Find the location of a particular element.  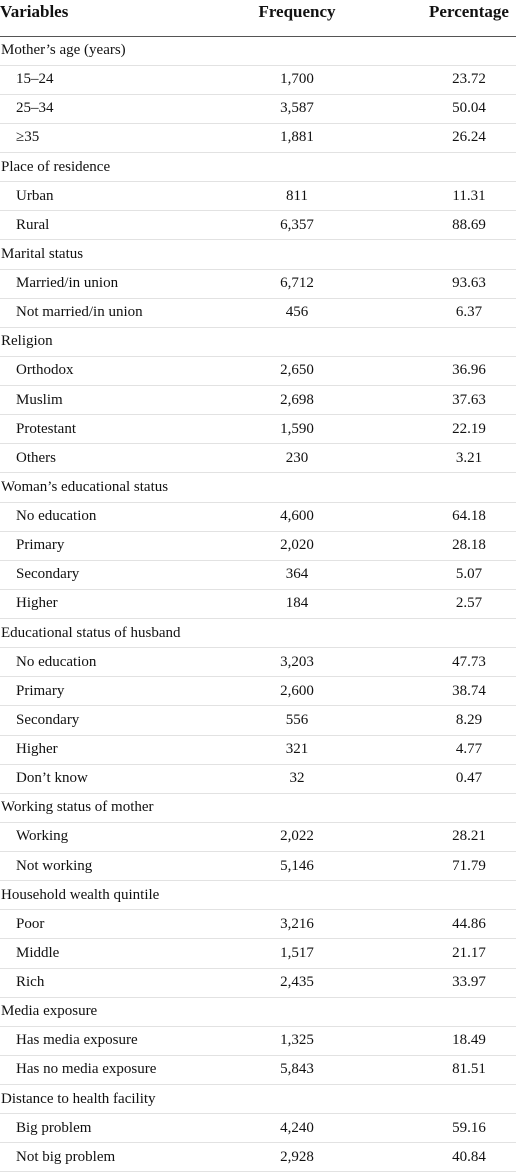

percentage-cell: 38.74 is located at coordinates (439, 691).